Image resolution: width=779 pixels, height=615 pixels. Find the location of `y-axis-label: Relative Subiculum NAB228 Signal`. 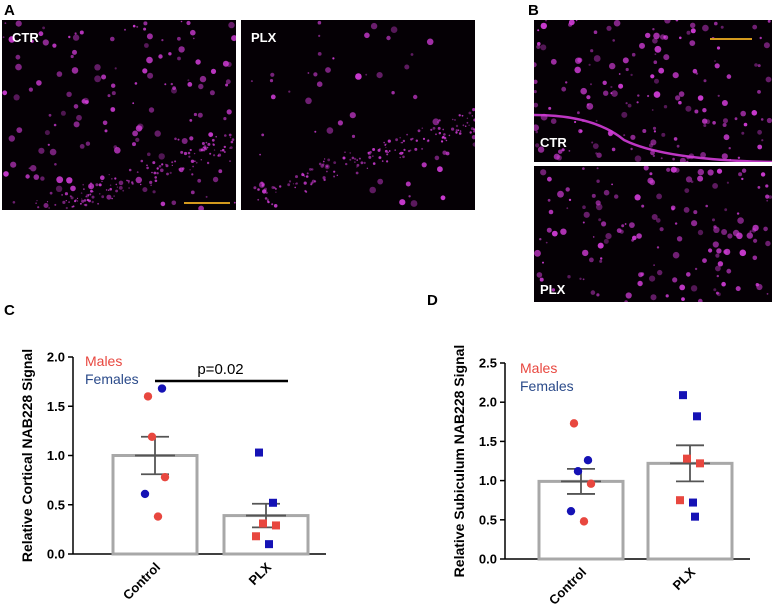

y-axis-label: Relative Subiculum NAB228 Signal is located at coordinates (459, 461).